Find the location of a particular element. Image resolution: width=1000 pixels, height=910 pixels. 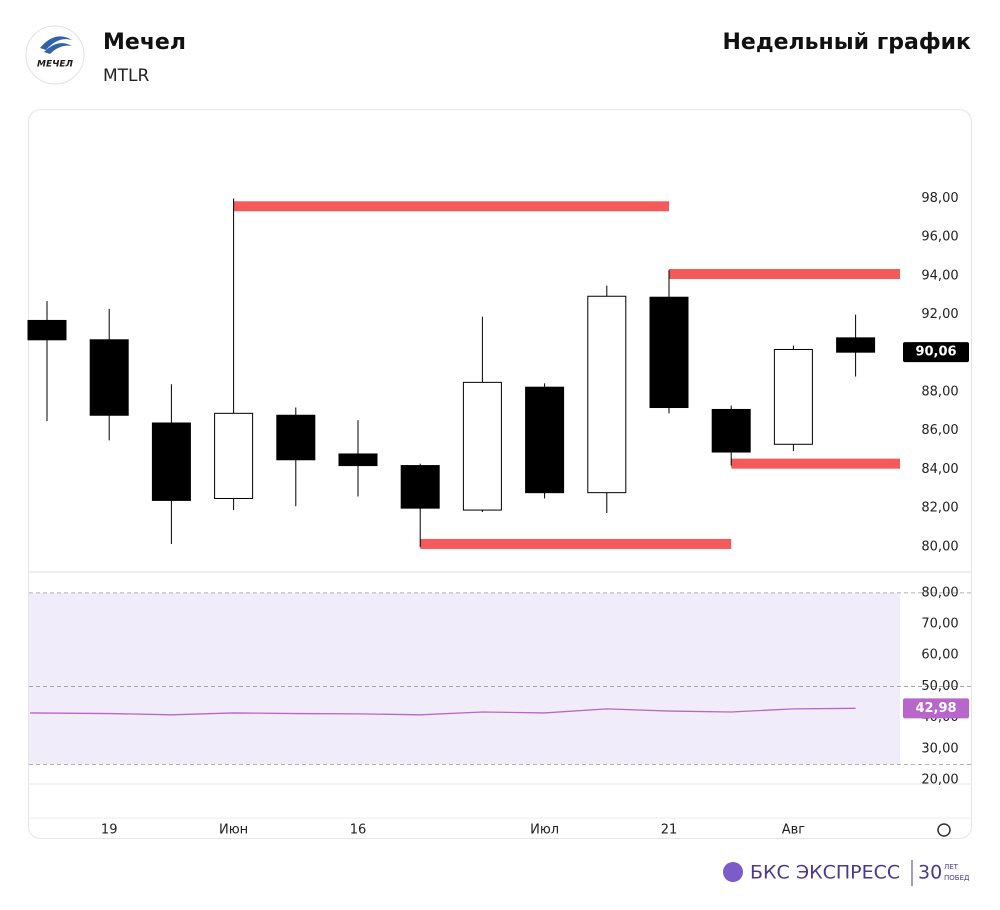

logo-mark is located at coordinates (56, 45).